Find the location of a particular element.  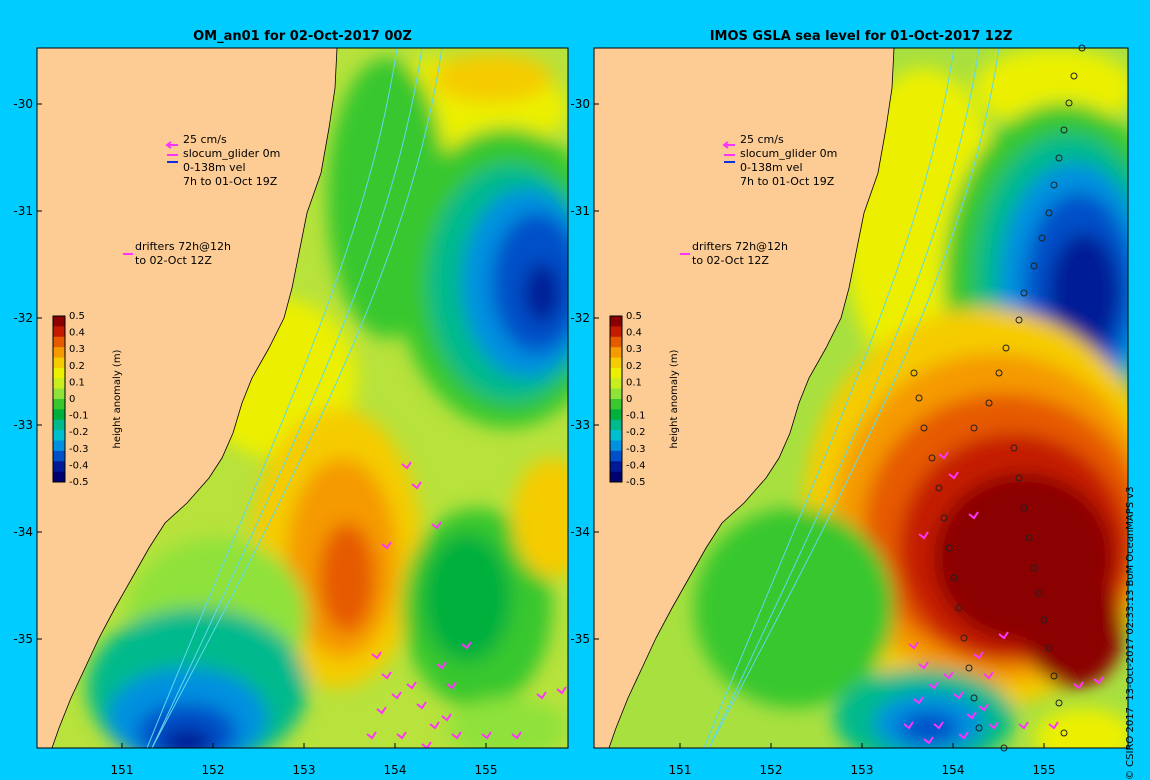

lat-tick-label: -35 is located at coordinates (23, 639).